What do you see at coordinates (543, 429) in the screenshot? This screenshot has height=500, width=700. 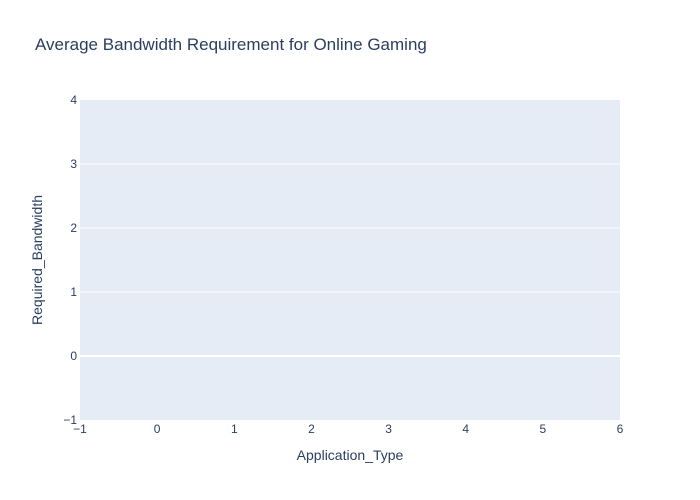 I see `x-tick-label: 5` at bounding box center [543, 429].